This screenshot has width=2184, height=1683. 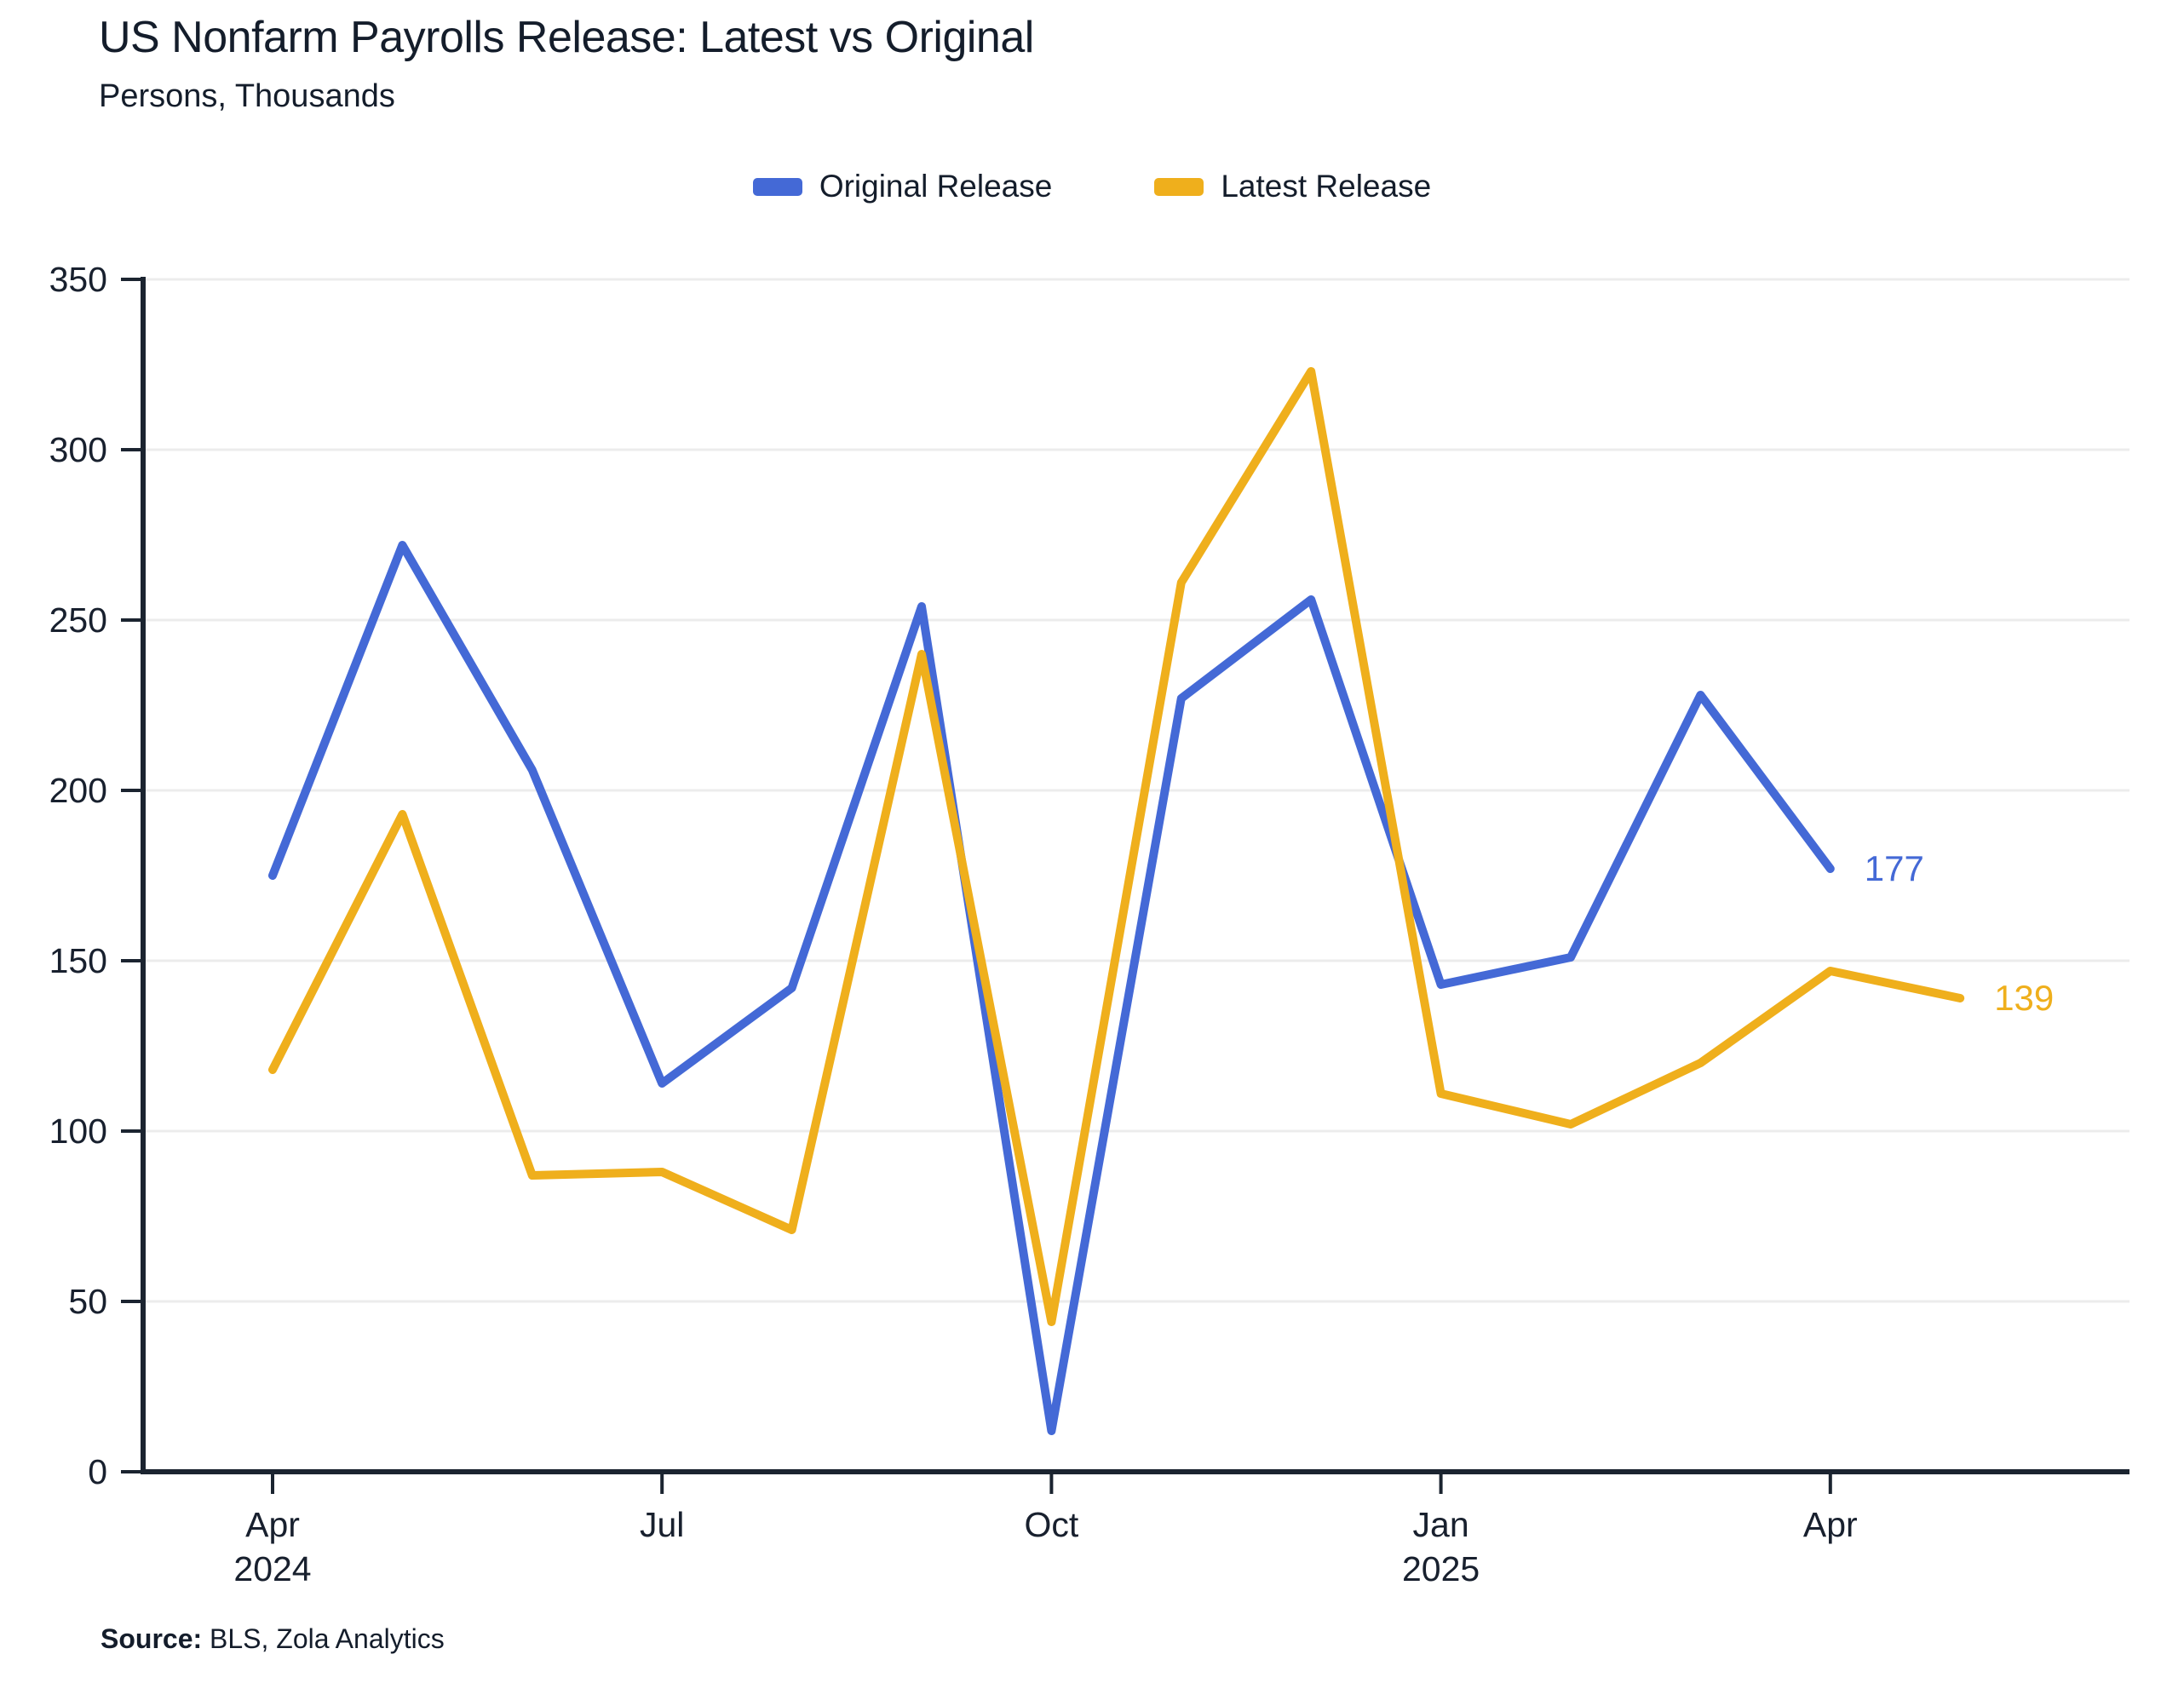 What do you see at coordinates (78, 279) in the screenshot?
I see `y-tick-label: 350` at bounding box center [78, 279].